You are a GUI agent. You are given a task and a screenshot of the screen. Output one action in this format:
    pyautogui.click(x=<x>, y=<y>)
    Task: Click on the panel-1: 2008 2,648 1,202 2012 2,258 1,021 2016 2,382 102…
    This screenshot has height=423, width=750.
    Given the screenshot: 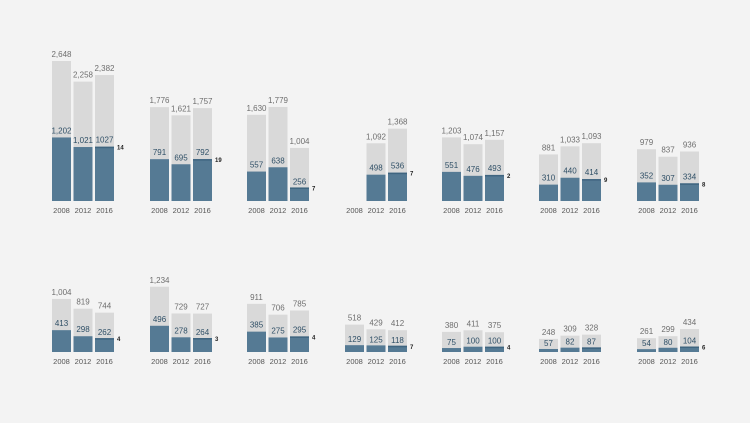 What is the action you would take?
    pyautogui.click(x=87, y=132)
    